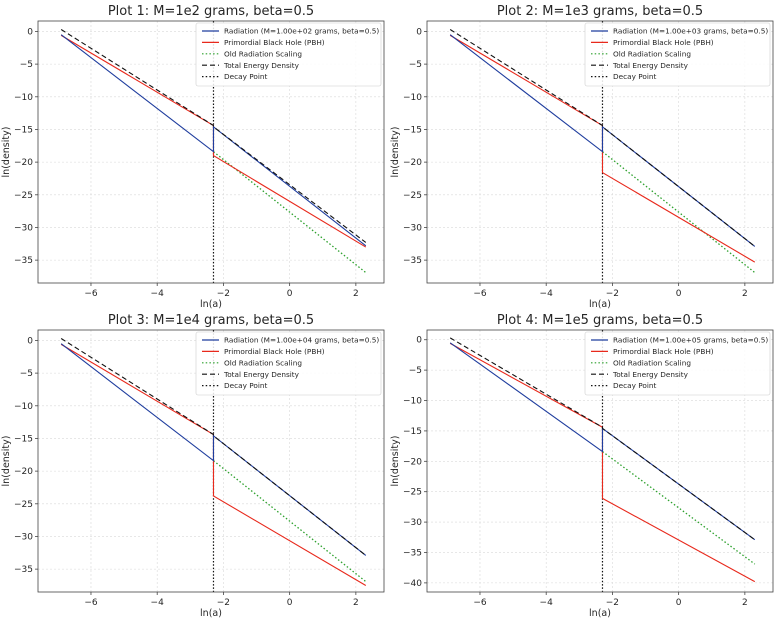  Describe the element at coordinates (690, 340) in the screenshot. I see `legend-label: Radiation (M=1.00e+05 grams, beta=0.5)` at that location.